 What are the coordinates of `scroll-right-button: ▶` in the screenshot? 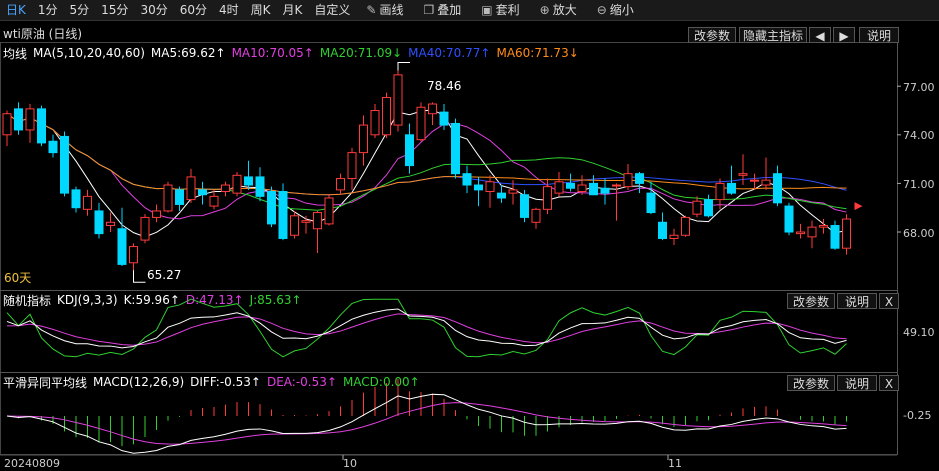 It's located at (844, 35).